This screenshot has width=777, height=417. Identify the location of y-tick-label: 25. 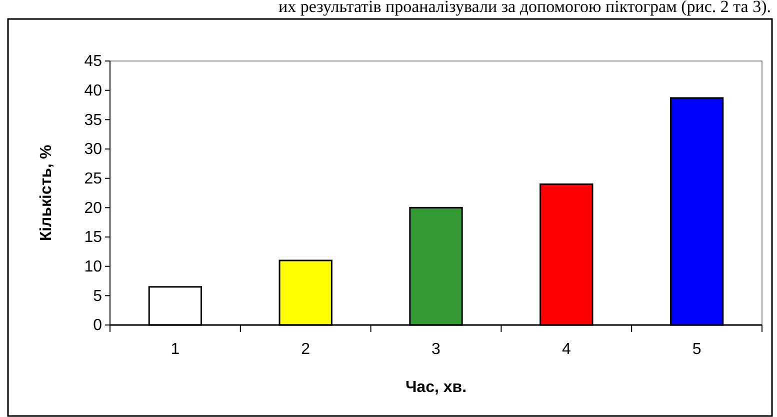
(93, 179).